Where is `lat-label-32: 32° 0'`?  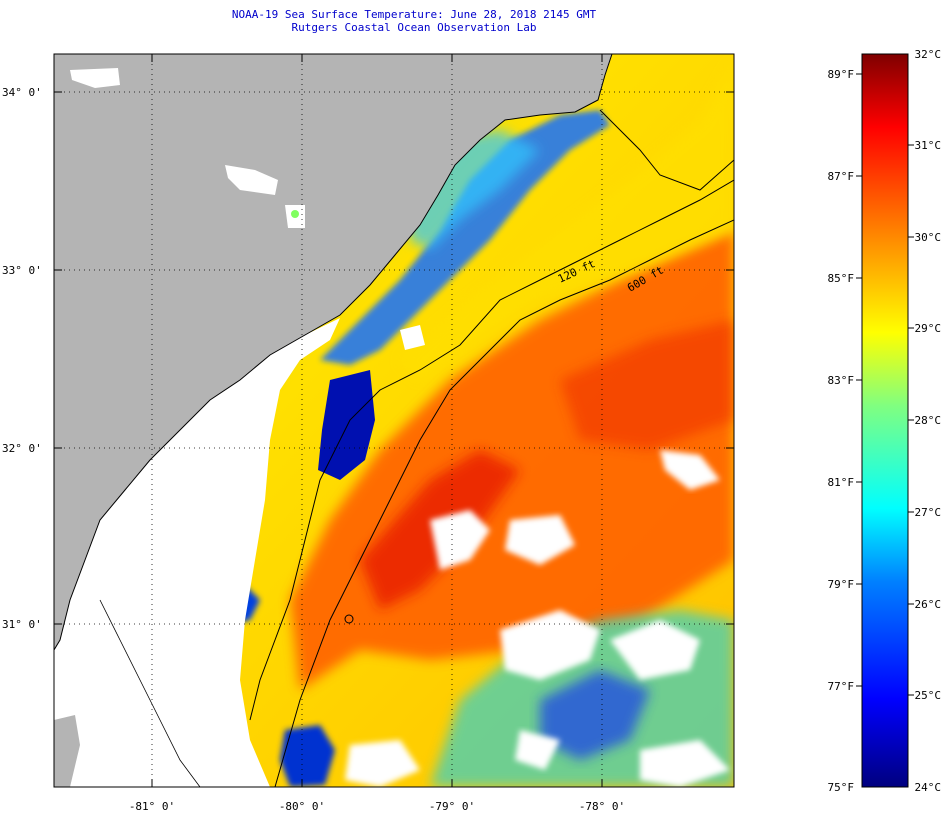 lat-label-32: 32° 0' is located at coordinates (22, 448).